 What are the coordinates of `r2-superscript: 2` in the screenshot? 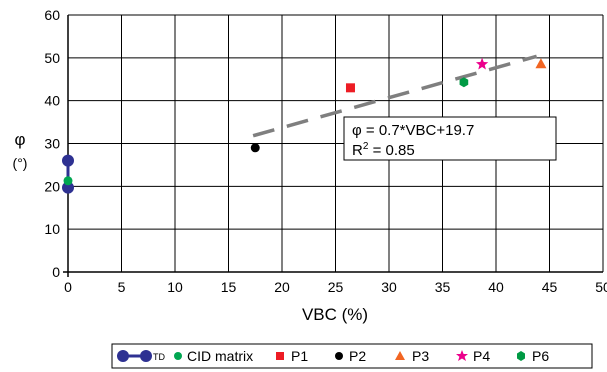 It's located at (366, 146).